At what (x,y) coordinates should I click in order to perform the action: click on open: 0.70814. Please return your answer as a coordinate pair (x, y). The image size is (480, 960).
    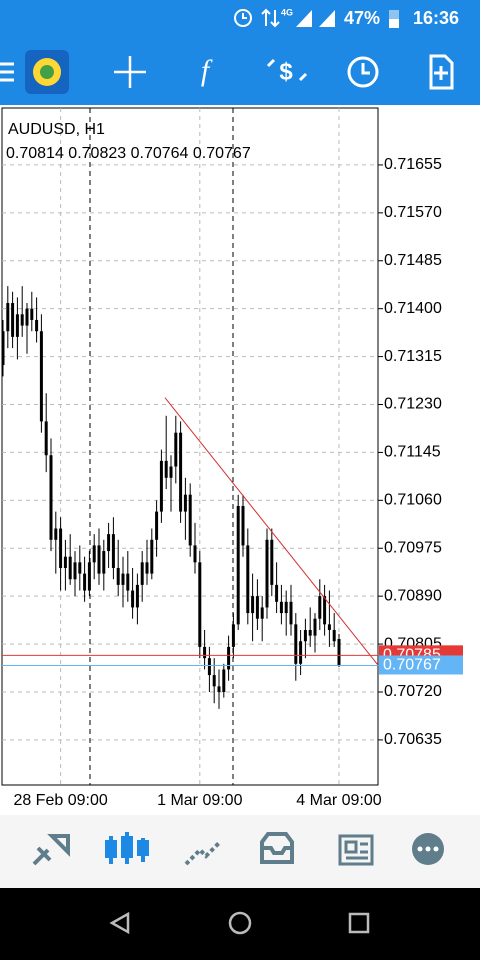
    Looking at the image, I should click on (35, 153).